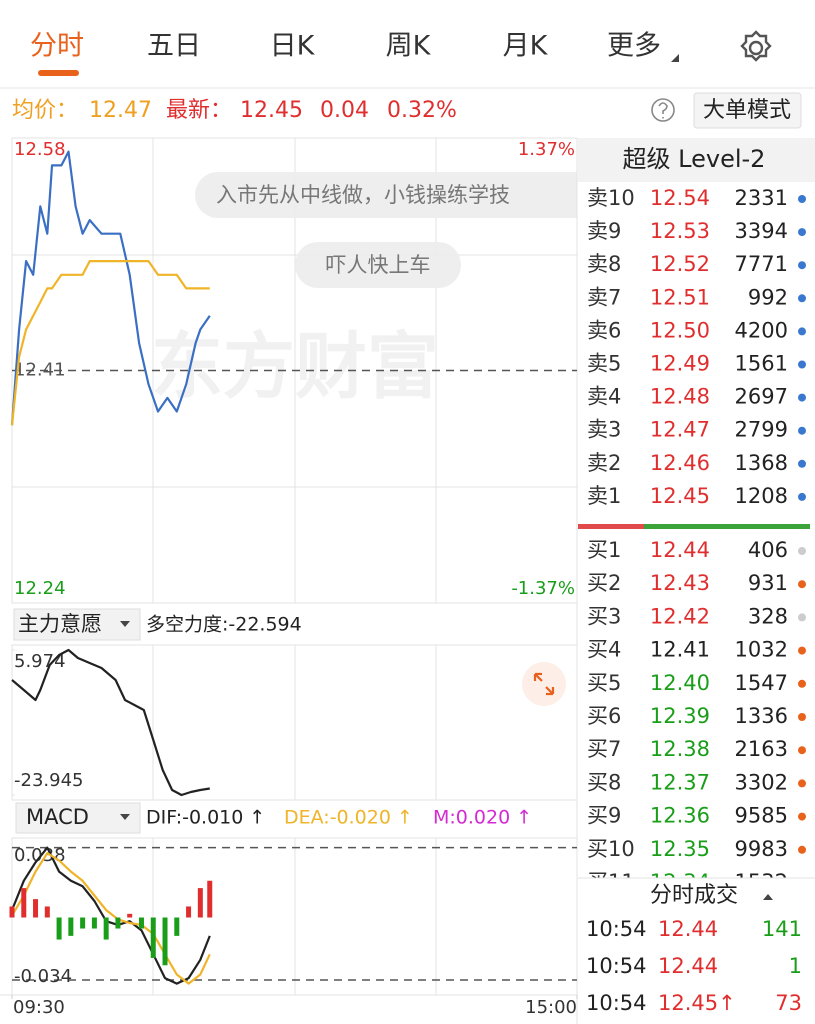 Image resolution: width=815 pixels, height=1024 pixels. Describe the element at coordinates (40, 588) in the screenshot. I see `y-tick-label: 12.24` at that location.